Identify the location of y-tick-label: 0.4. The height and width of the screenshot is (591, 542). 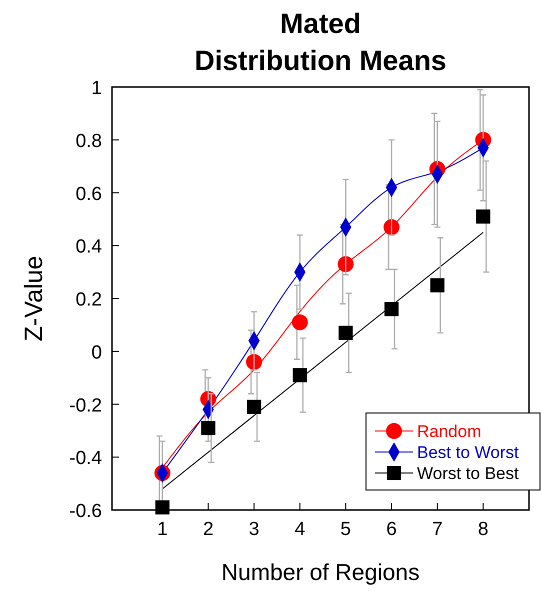
(89, 247).